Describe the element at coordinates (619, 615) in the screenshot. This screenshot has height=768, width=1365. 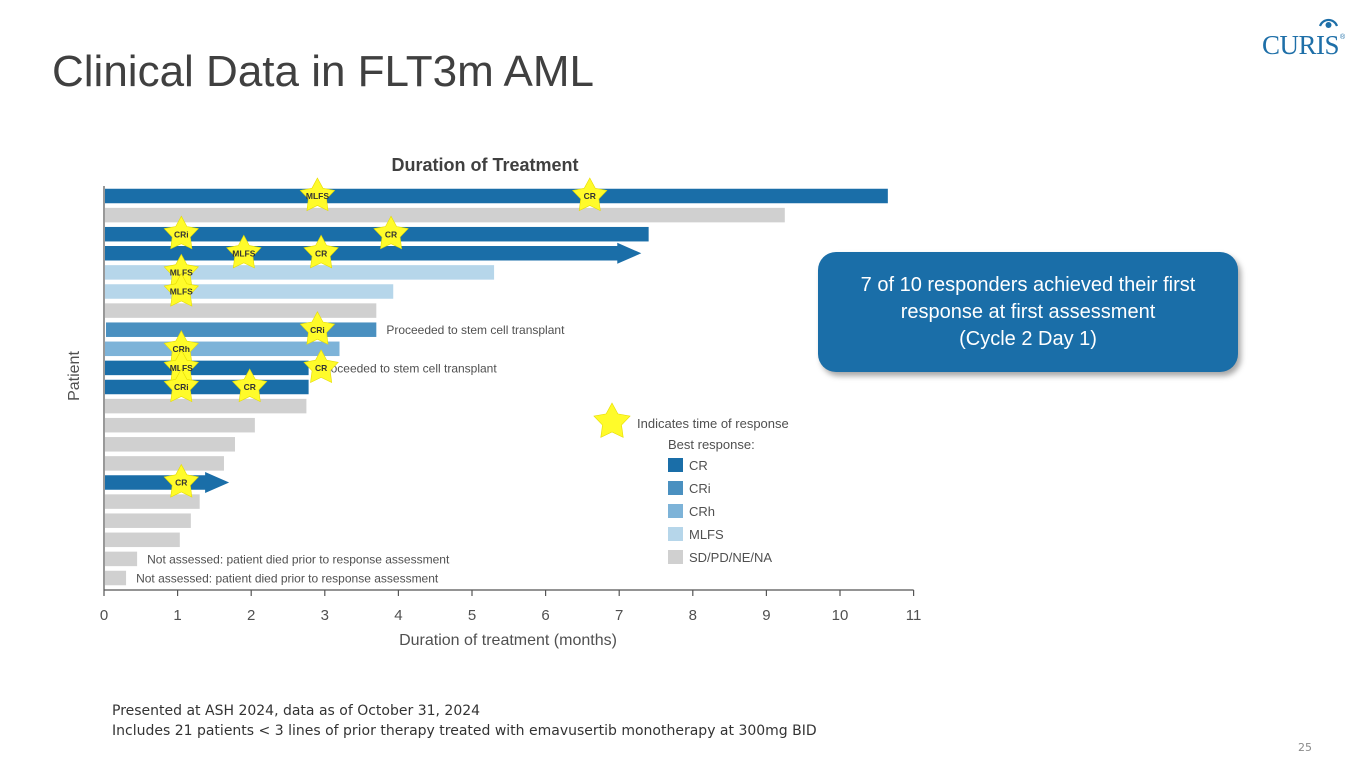
I see `x-tick-label: 7` at that location.